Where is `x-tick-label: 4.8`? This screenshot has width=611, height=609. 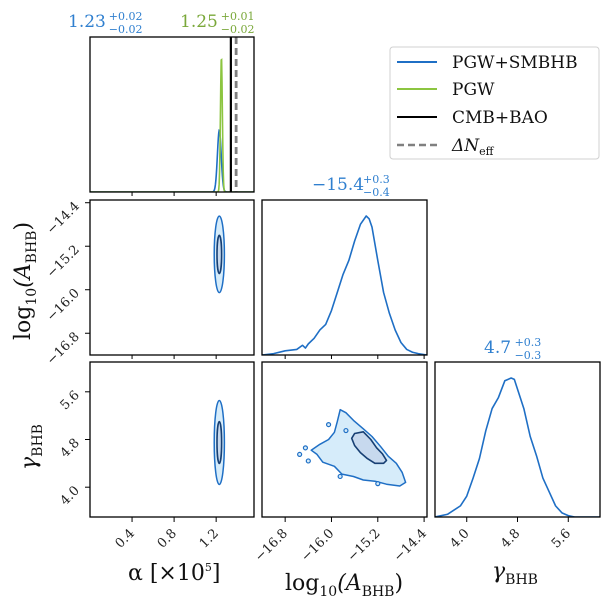 x-tick-label: 4.8 is located at coordinates (510, 538).